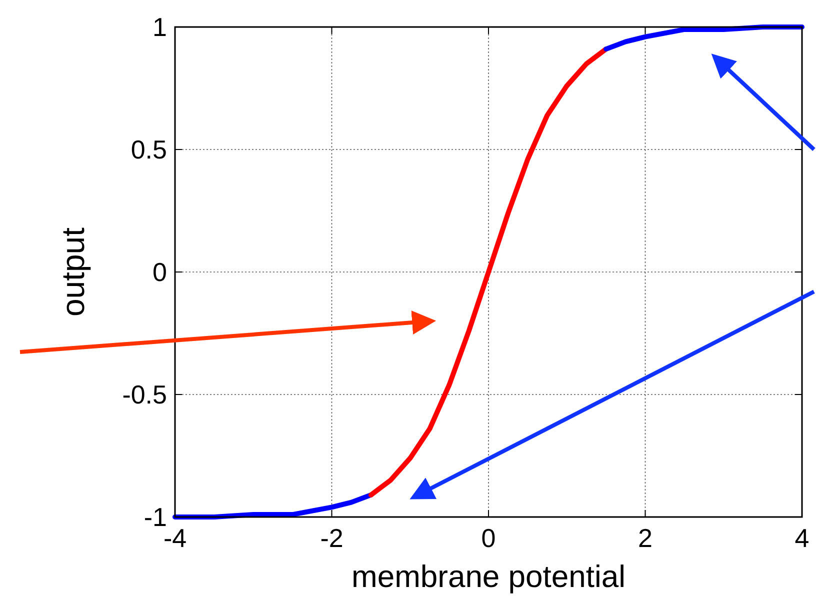 The image size is (816, 601). Describe the element at coordinates (802, 538) in the screenshot. I see `x-tick-label: 4` at that location.